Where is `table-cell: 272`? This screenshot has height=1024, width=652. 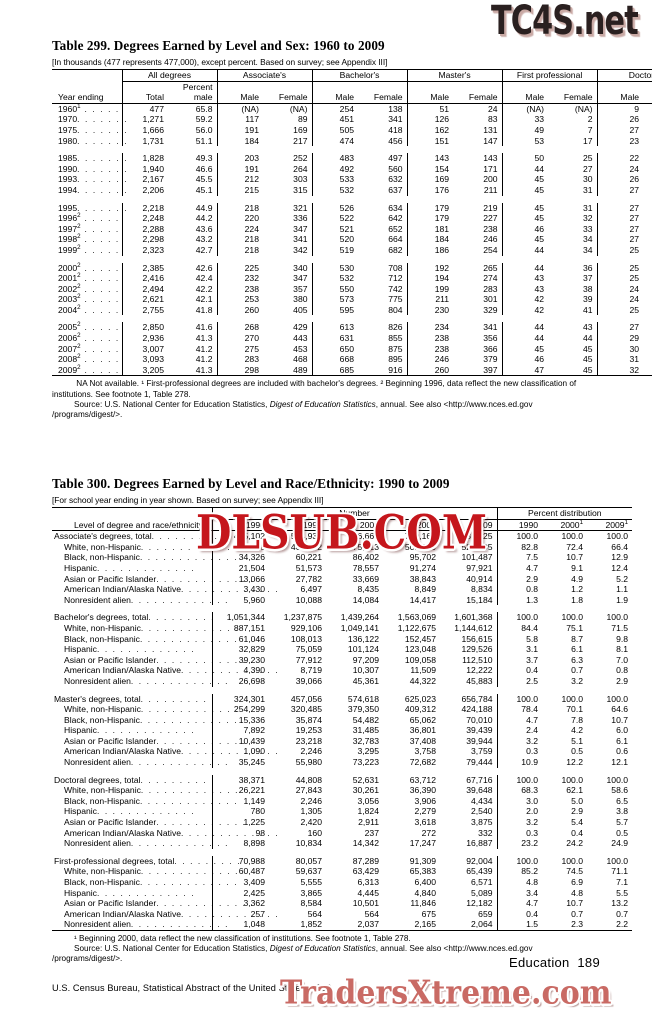
table-cell: 272 is located at coordinates (428, 832).